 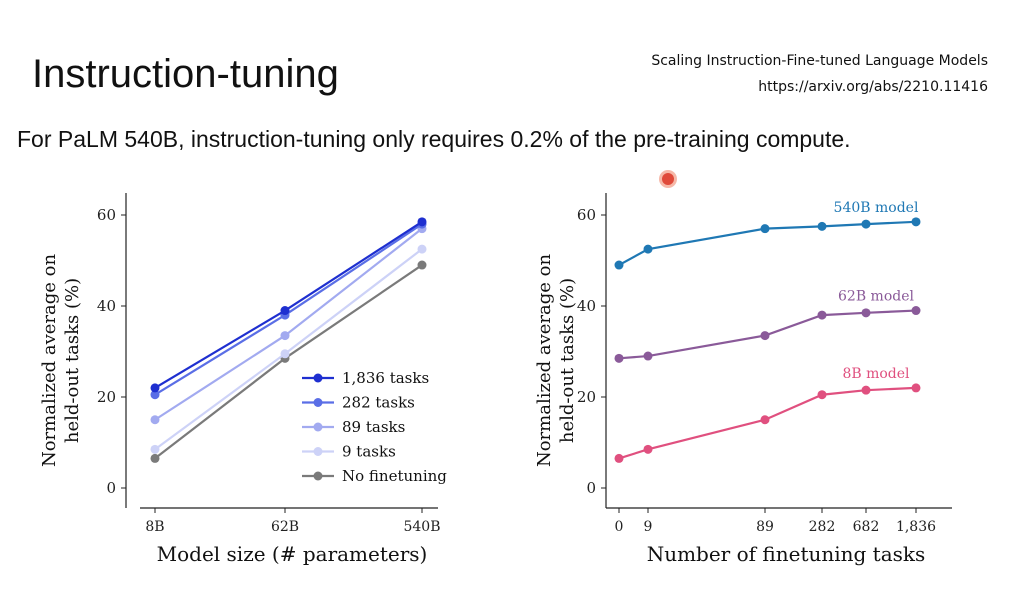 What do you see at coordinates (318, 402) in the screenshot?
I see `legend-marker-282-tasks` at bounding box center [318, 402].